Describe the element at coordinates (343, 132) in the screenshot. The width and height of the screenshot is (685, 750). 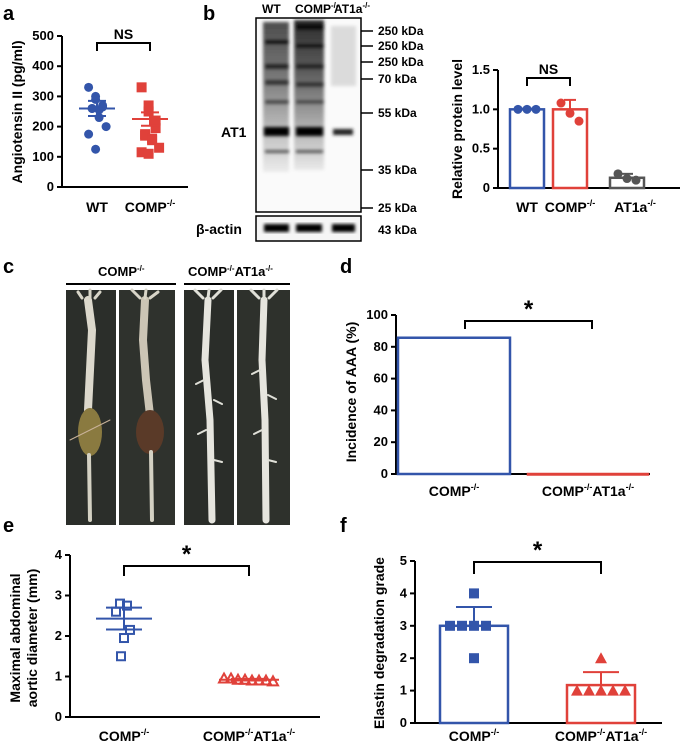
I see `blot-band-at1-at1a` at that location.